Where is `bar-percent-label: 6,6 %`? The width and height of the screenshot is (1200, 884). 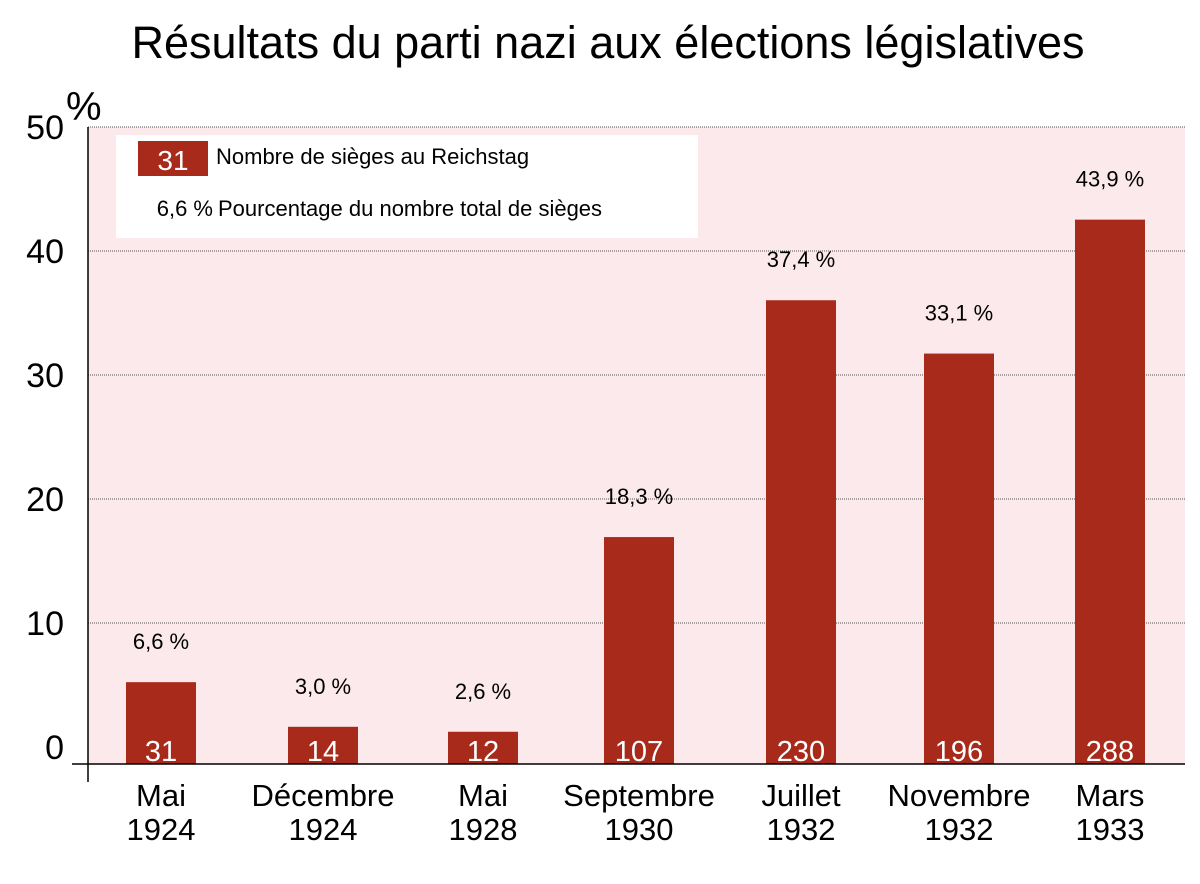 bar-percent-label: 6,6 % is located at coordinates (161, 641).